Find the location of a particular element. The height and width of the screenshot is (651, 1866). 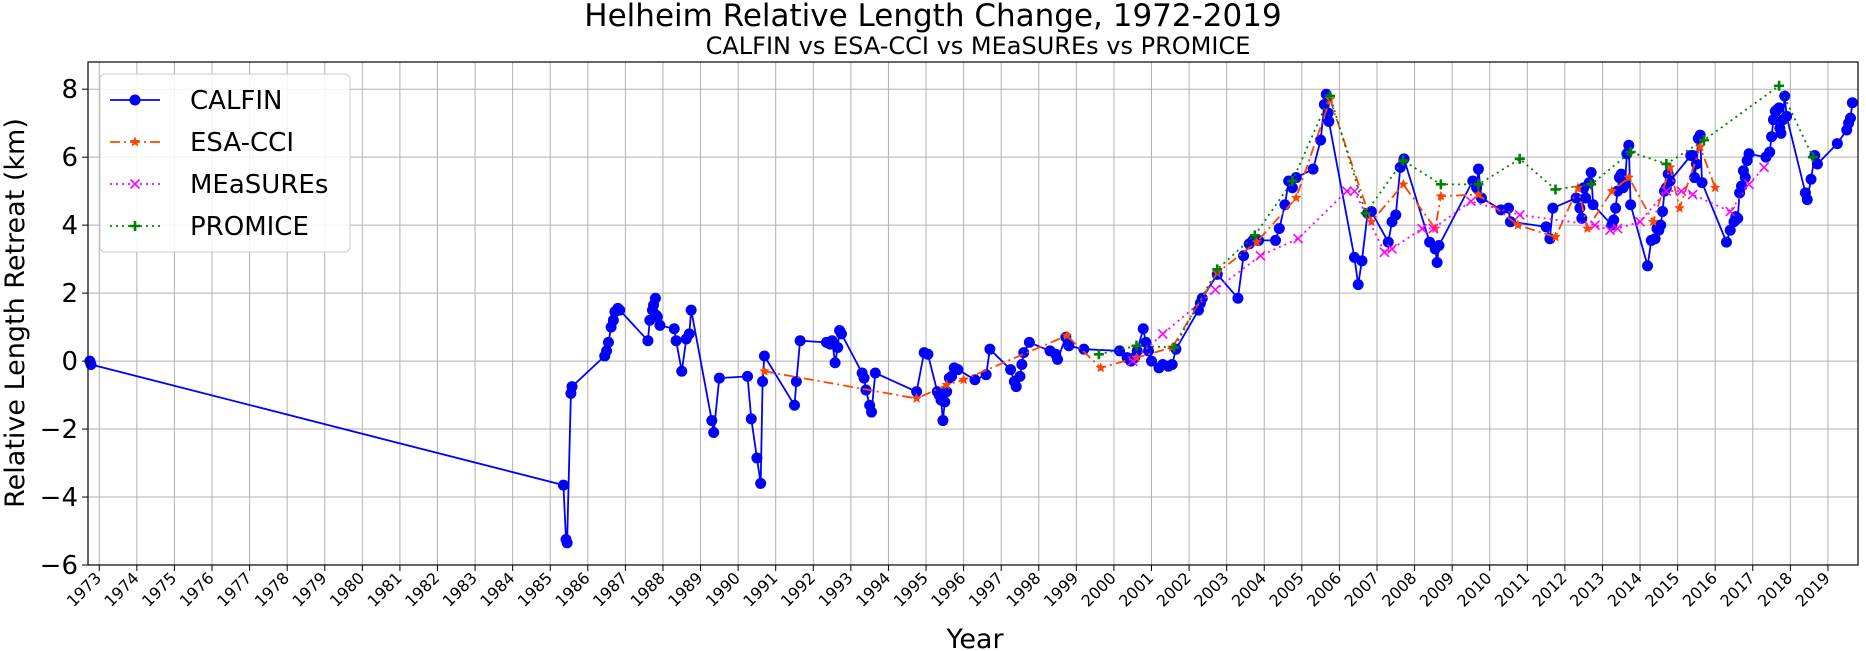

x-tick-label: 1990 is located at coordinates (723, 589).